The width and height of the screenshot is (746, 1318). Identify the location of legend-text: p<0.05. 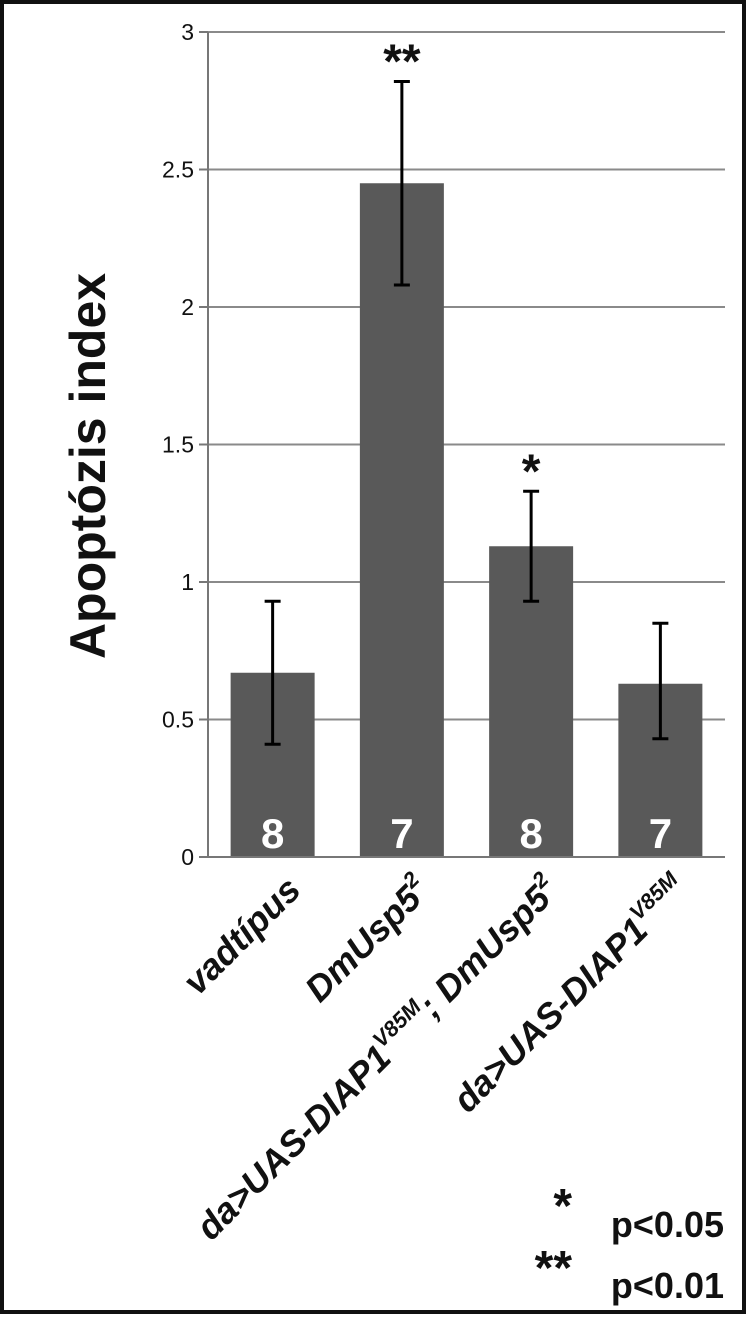
(667, 1224).